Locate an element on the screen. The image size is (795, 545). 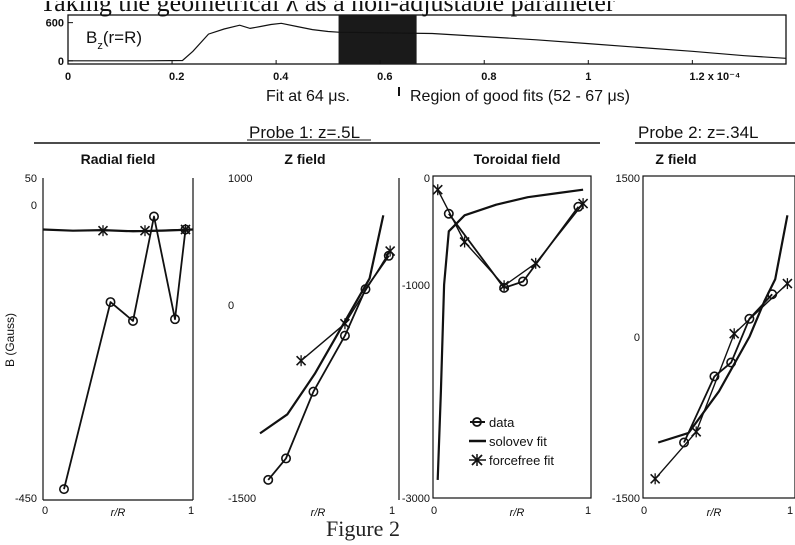
legend-data-label: data is located at coordinates (502, 422).